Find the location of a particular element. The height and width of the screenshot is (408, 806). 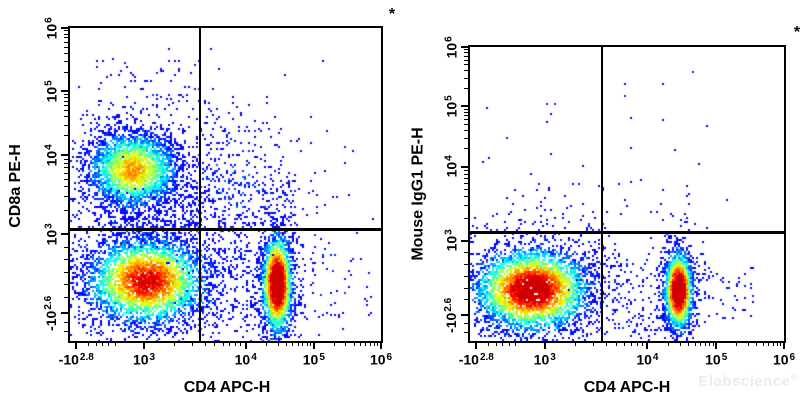

x-tick-label-text: 103 is located at coordinates (144, 359).